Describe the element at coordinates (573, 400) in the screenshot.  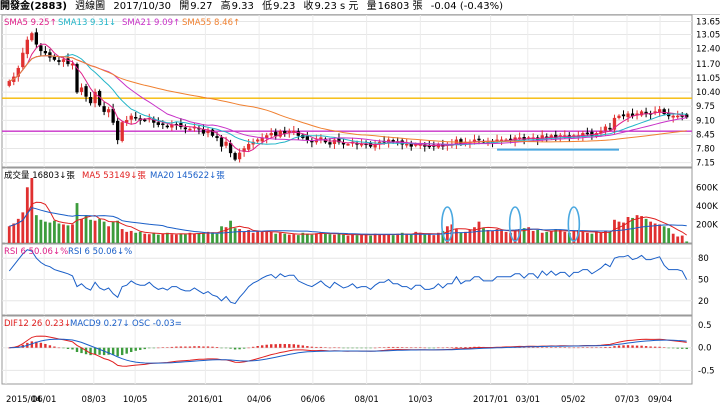
I see `x-tick-label: 05/02` at that location.